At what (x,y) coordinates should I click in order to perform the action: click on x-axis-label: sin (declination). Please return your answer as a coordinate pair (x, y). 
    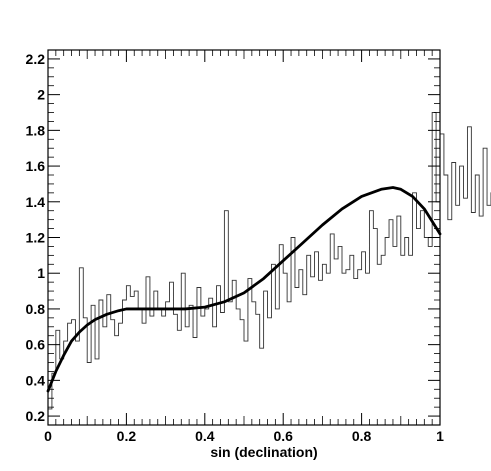
    Looking at the image, I should click on (263, 452).